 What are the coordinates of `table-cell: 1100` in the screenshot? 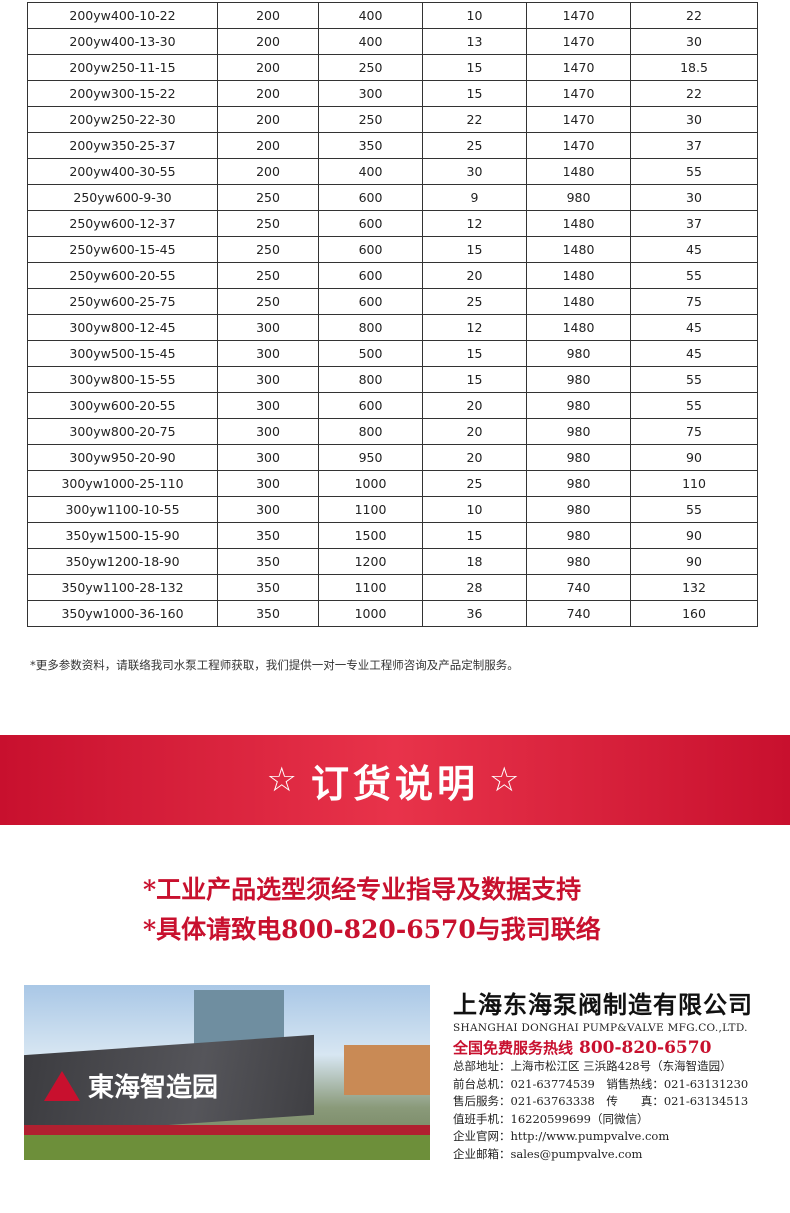 It's located at (370, 587).